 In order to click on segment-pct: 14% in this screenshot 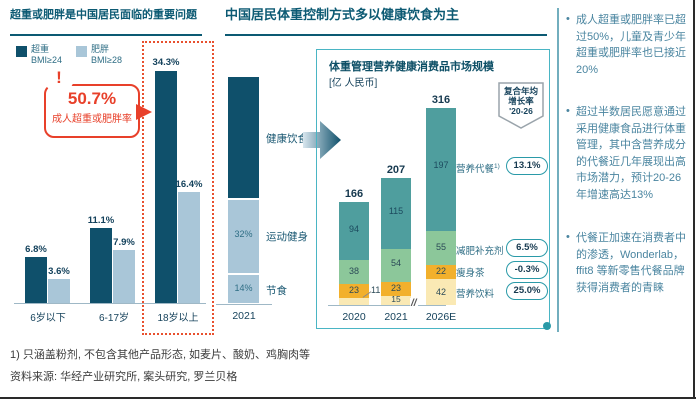, I will do `click(243, 288)`.